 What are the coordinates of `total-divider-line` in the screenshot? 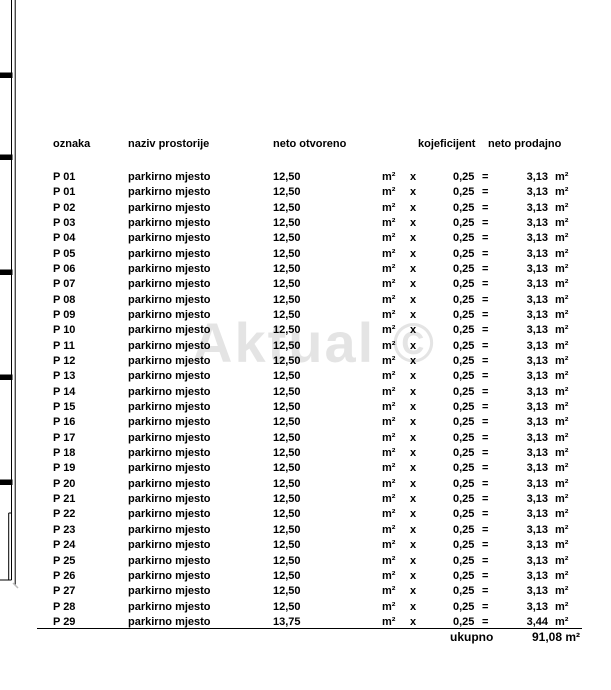 It's located at (309, 628).